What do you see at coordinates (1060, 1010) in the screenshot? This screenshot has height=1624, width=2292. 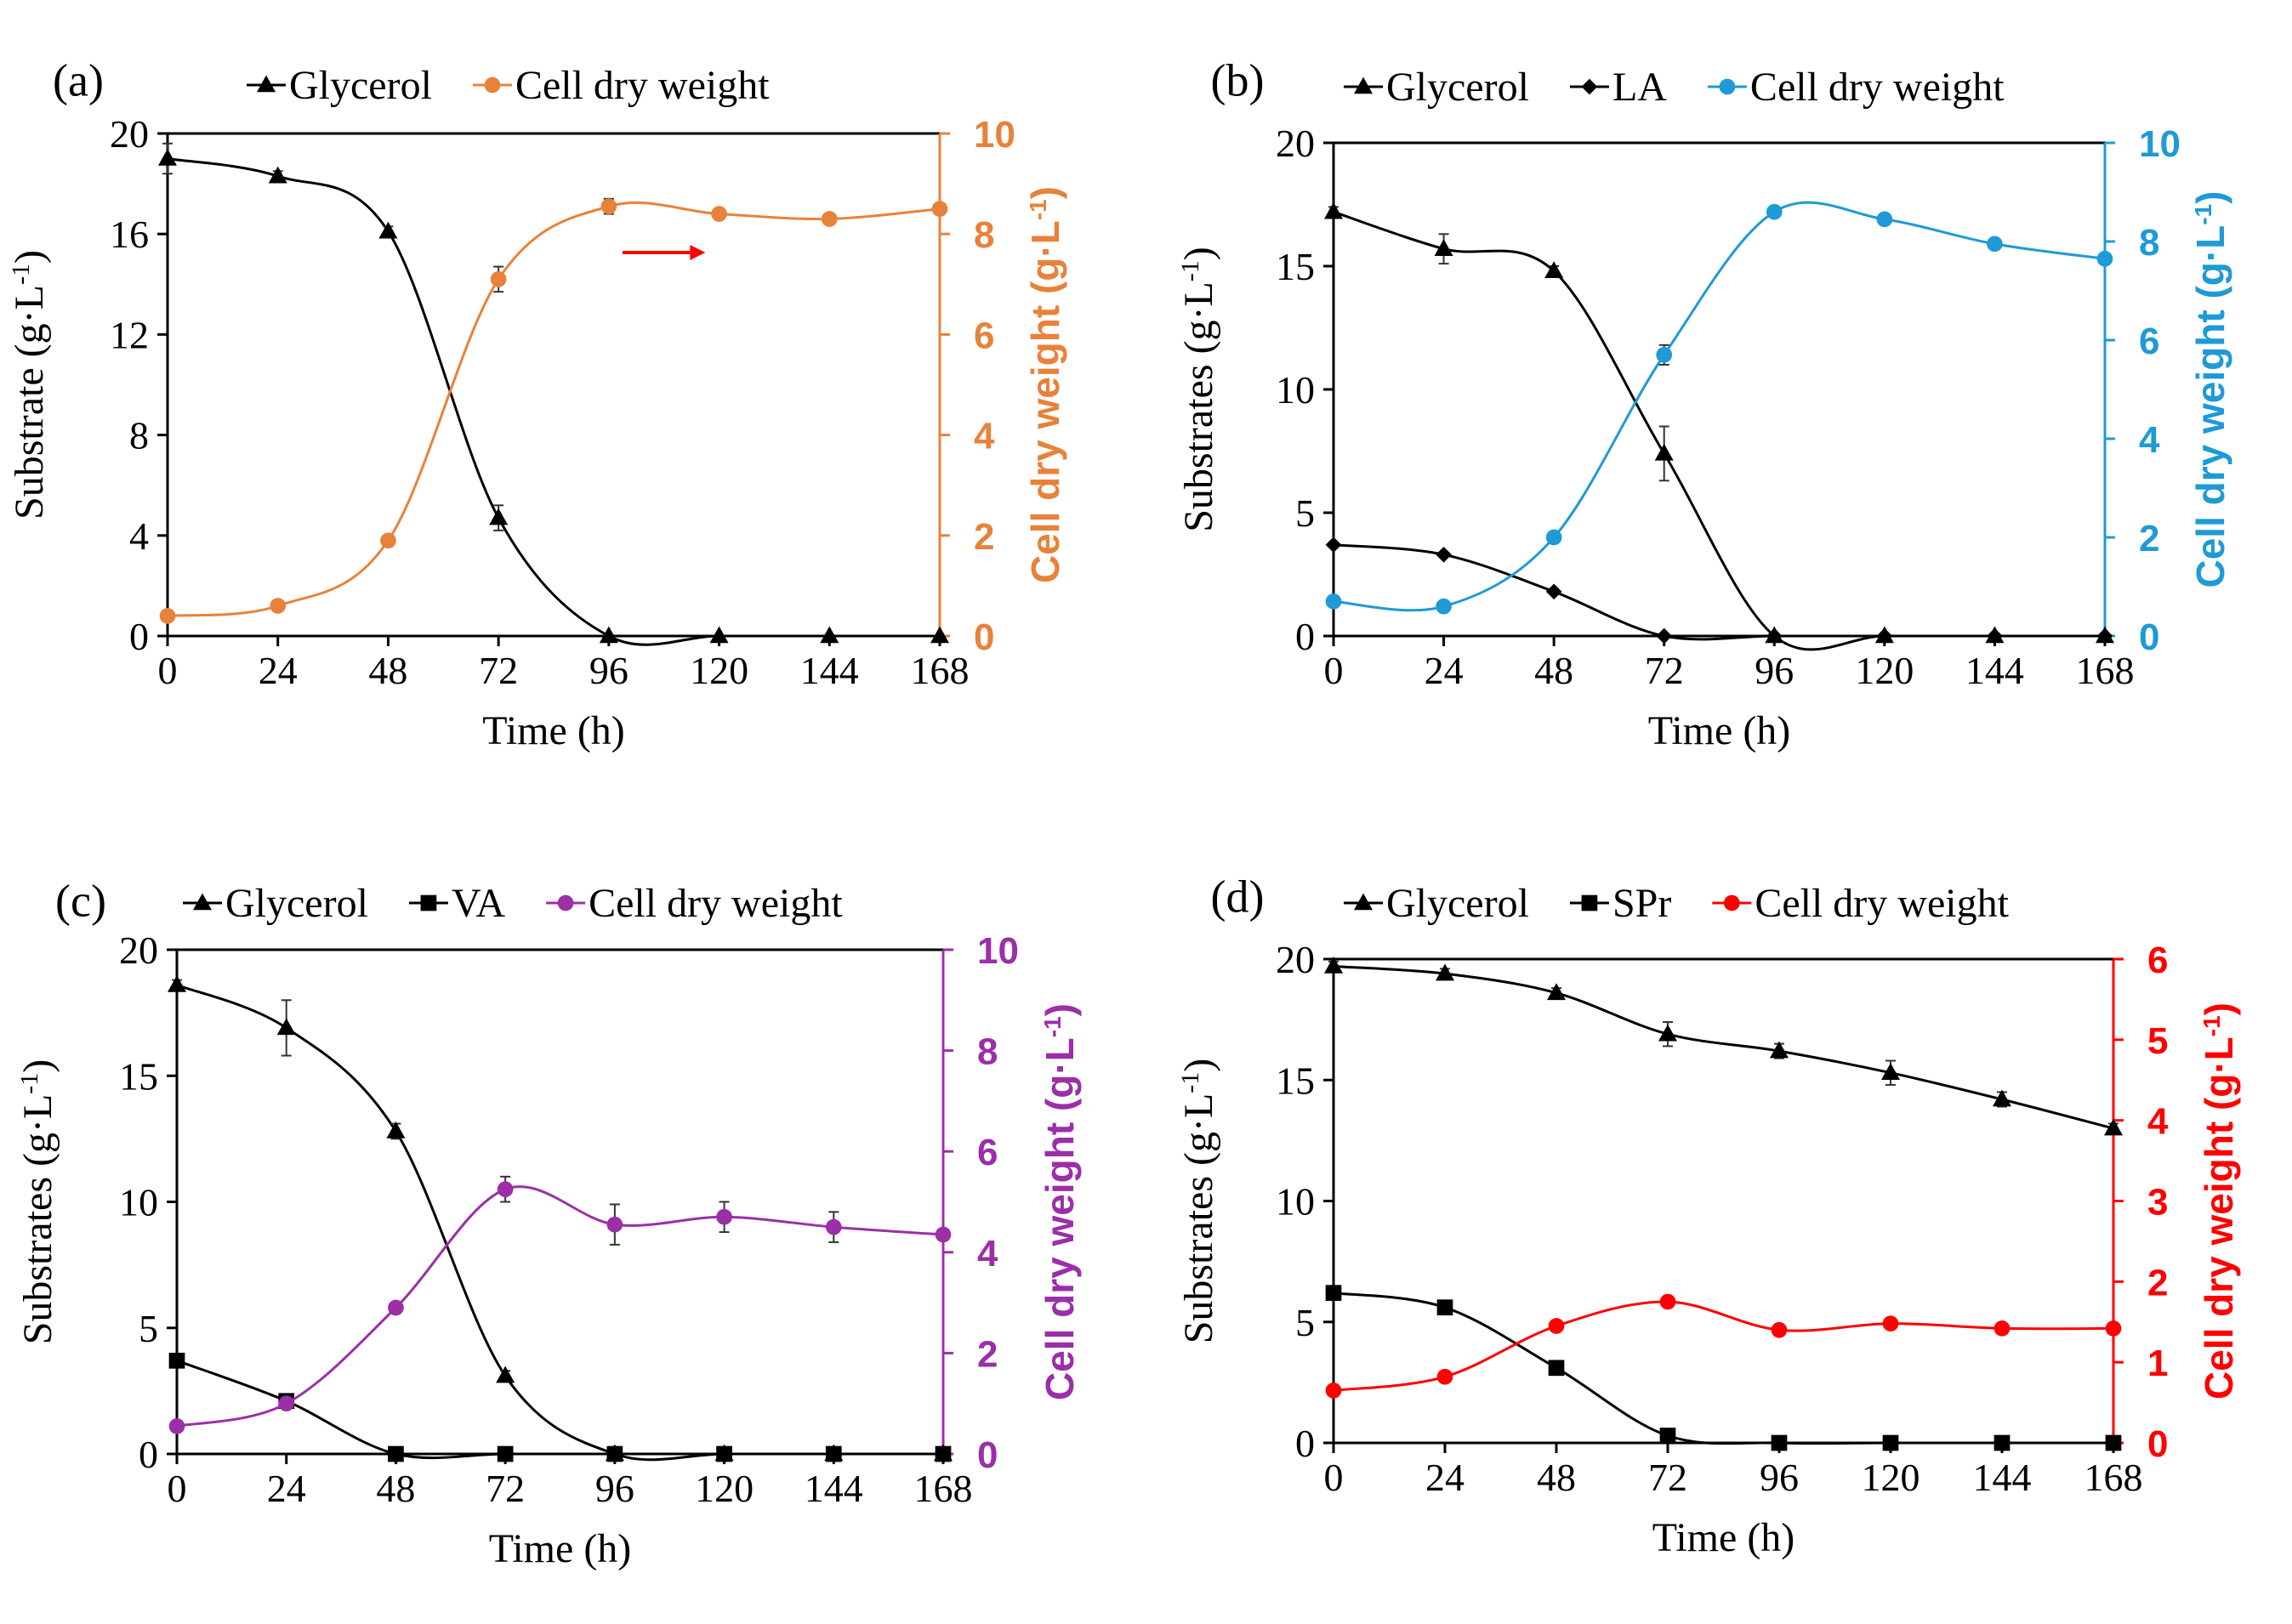 I see `y-right-label-close: )` at bounding box center [1060, 1010].